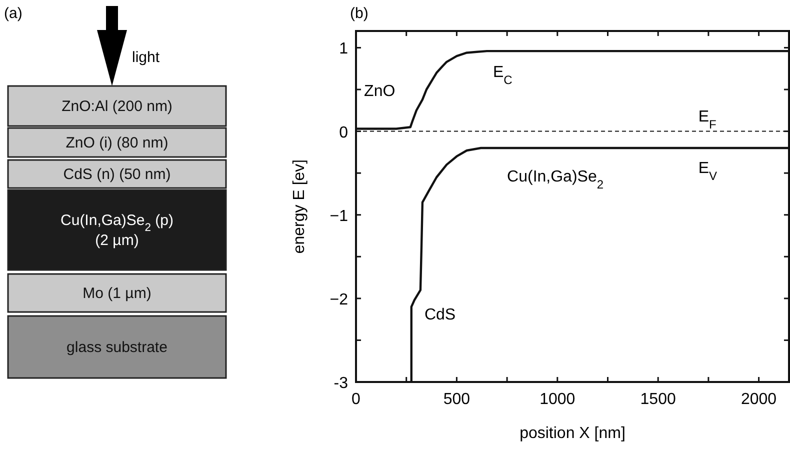  I want to click on y-axis-title: energy E [ev], so click(299, 206).